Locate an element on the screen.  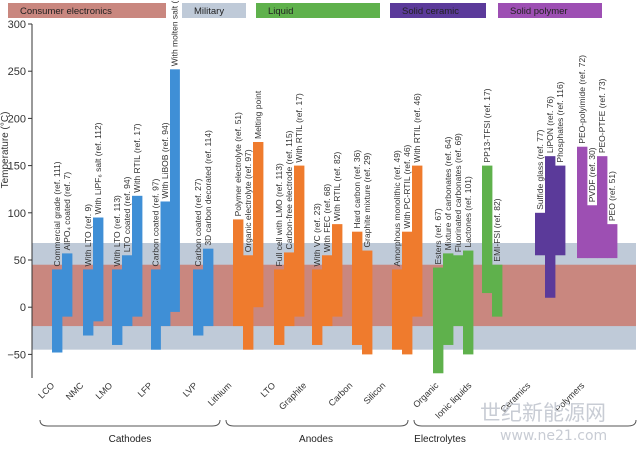
category-label: Graphite is located at coordinates (292, 395).